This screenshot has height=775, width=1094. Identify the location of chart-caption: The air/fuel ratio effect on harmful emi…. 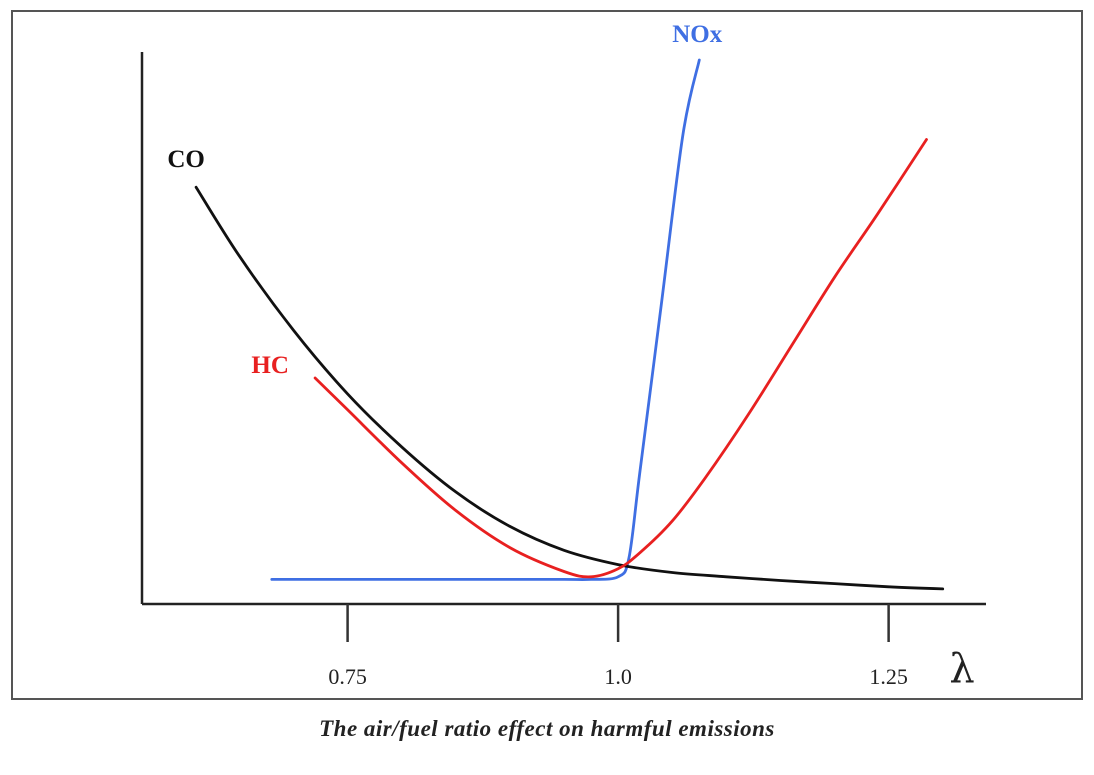
(547, 728).